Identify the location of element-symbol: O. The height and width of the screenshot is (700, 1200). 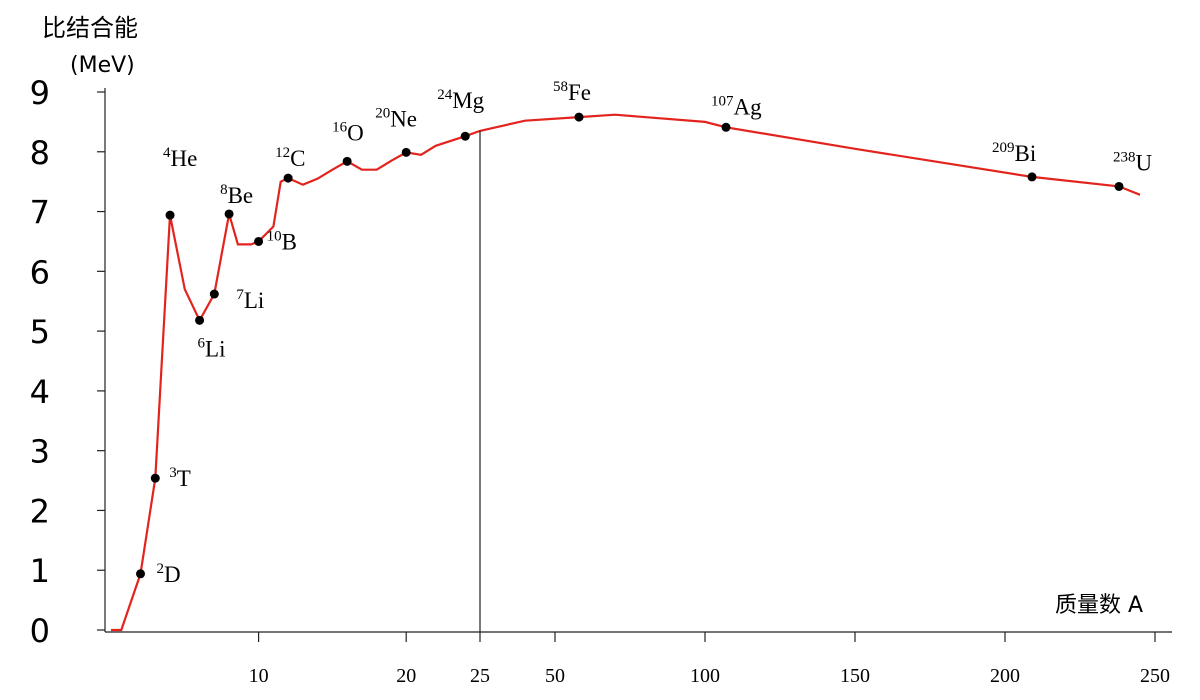
(355, 132).